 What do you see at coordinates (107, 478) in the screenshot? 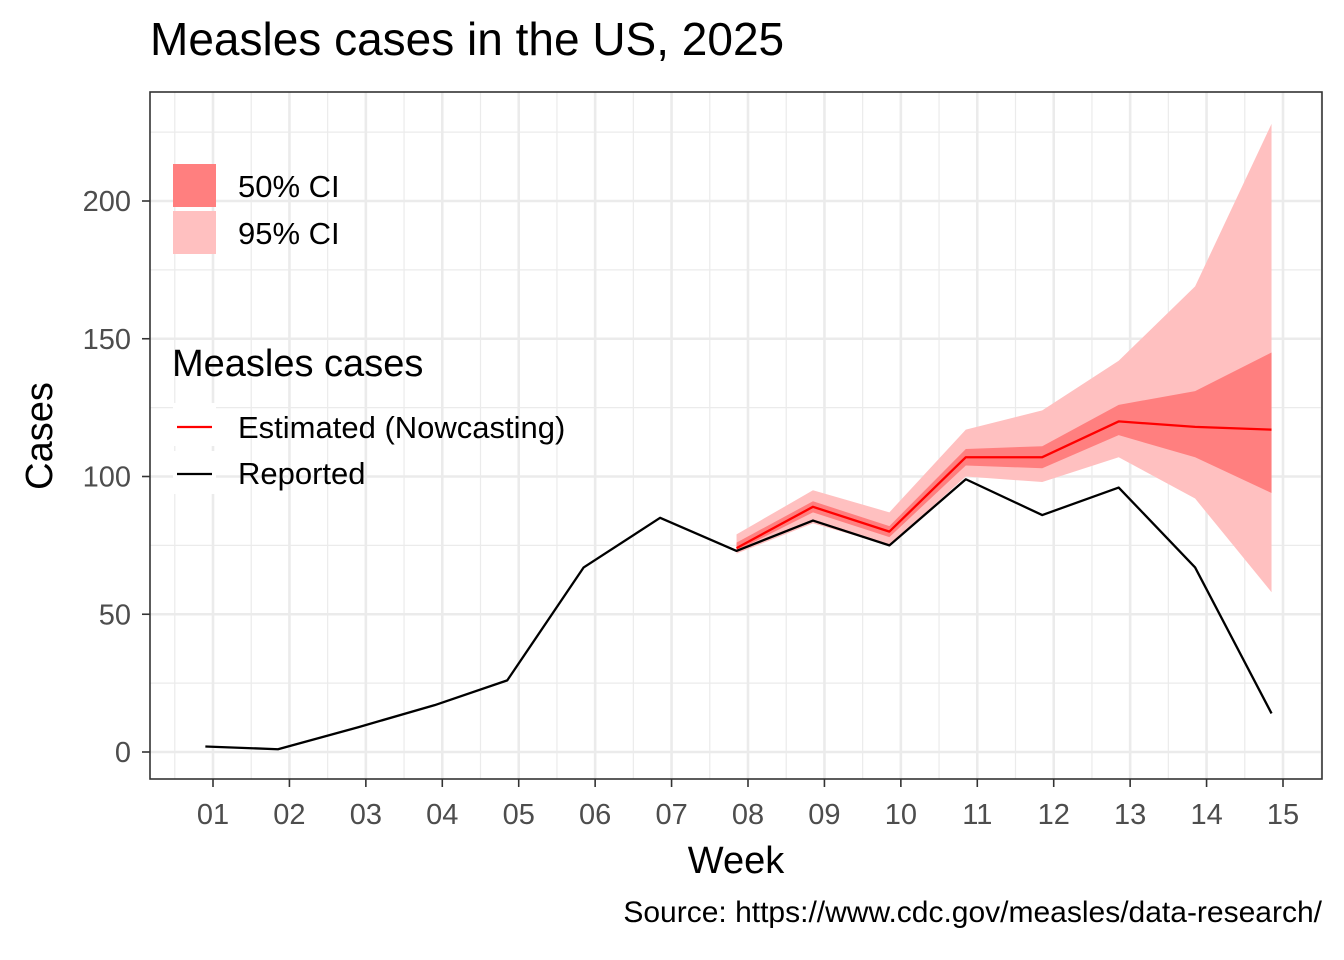
I see `y-tick-label: 100` at bounding box center [107, 478].